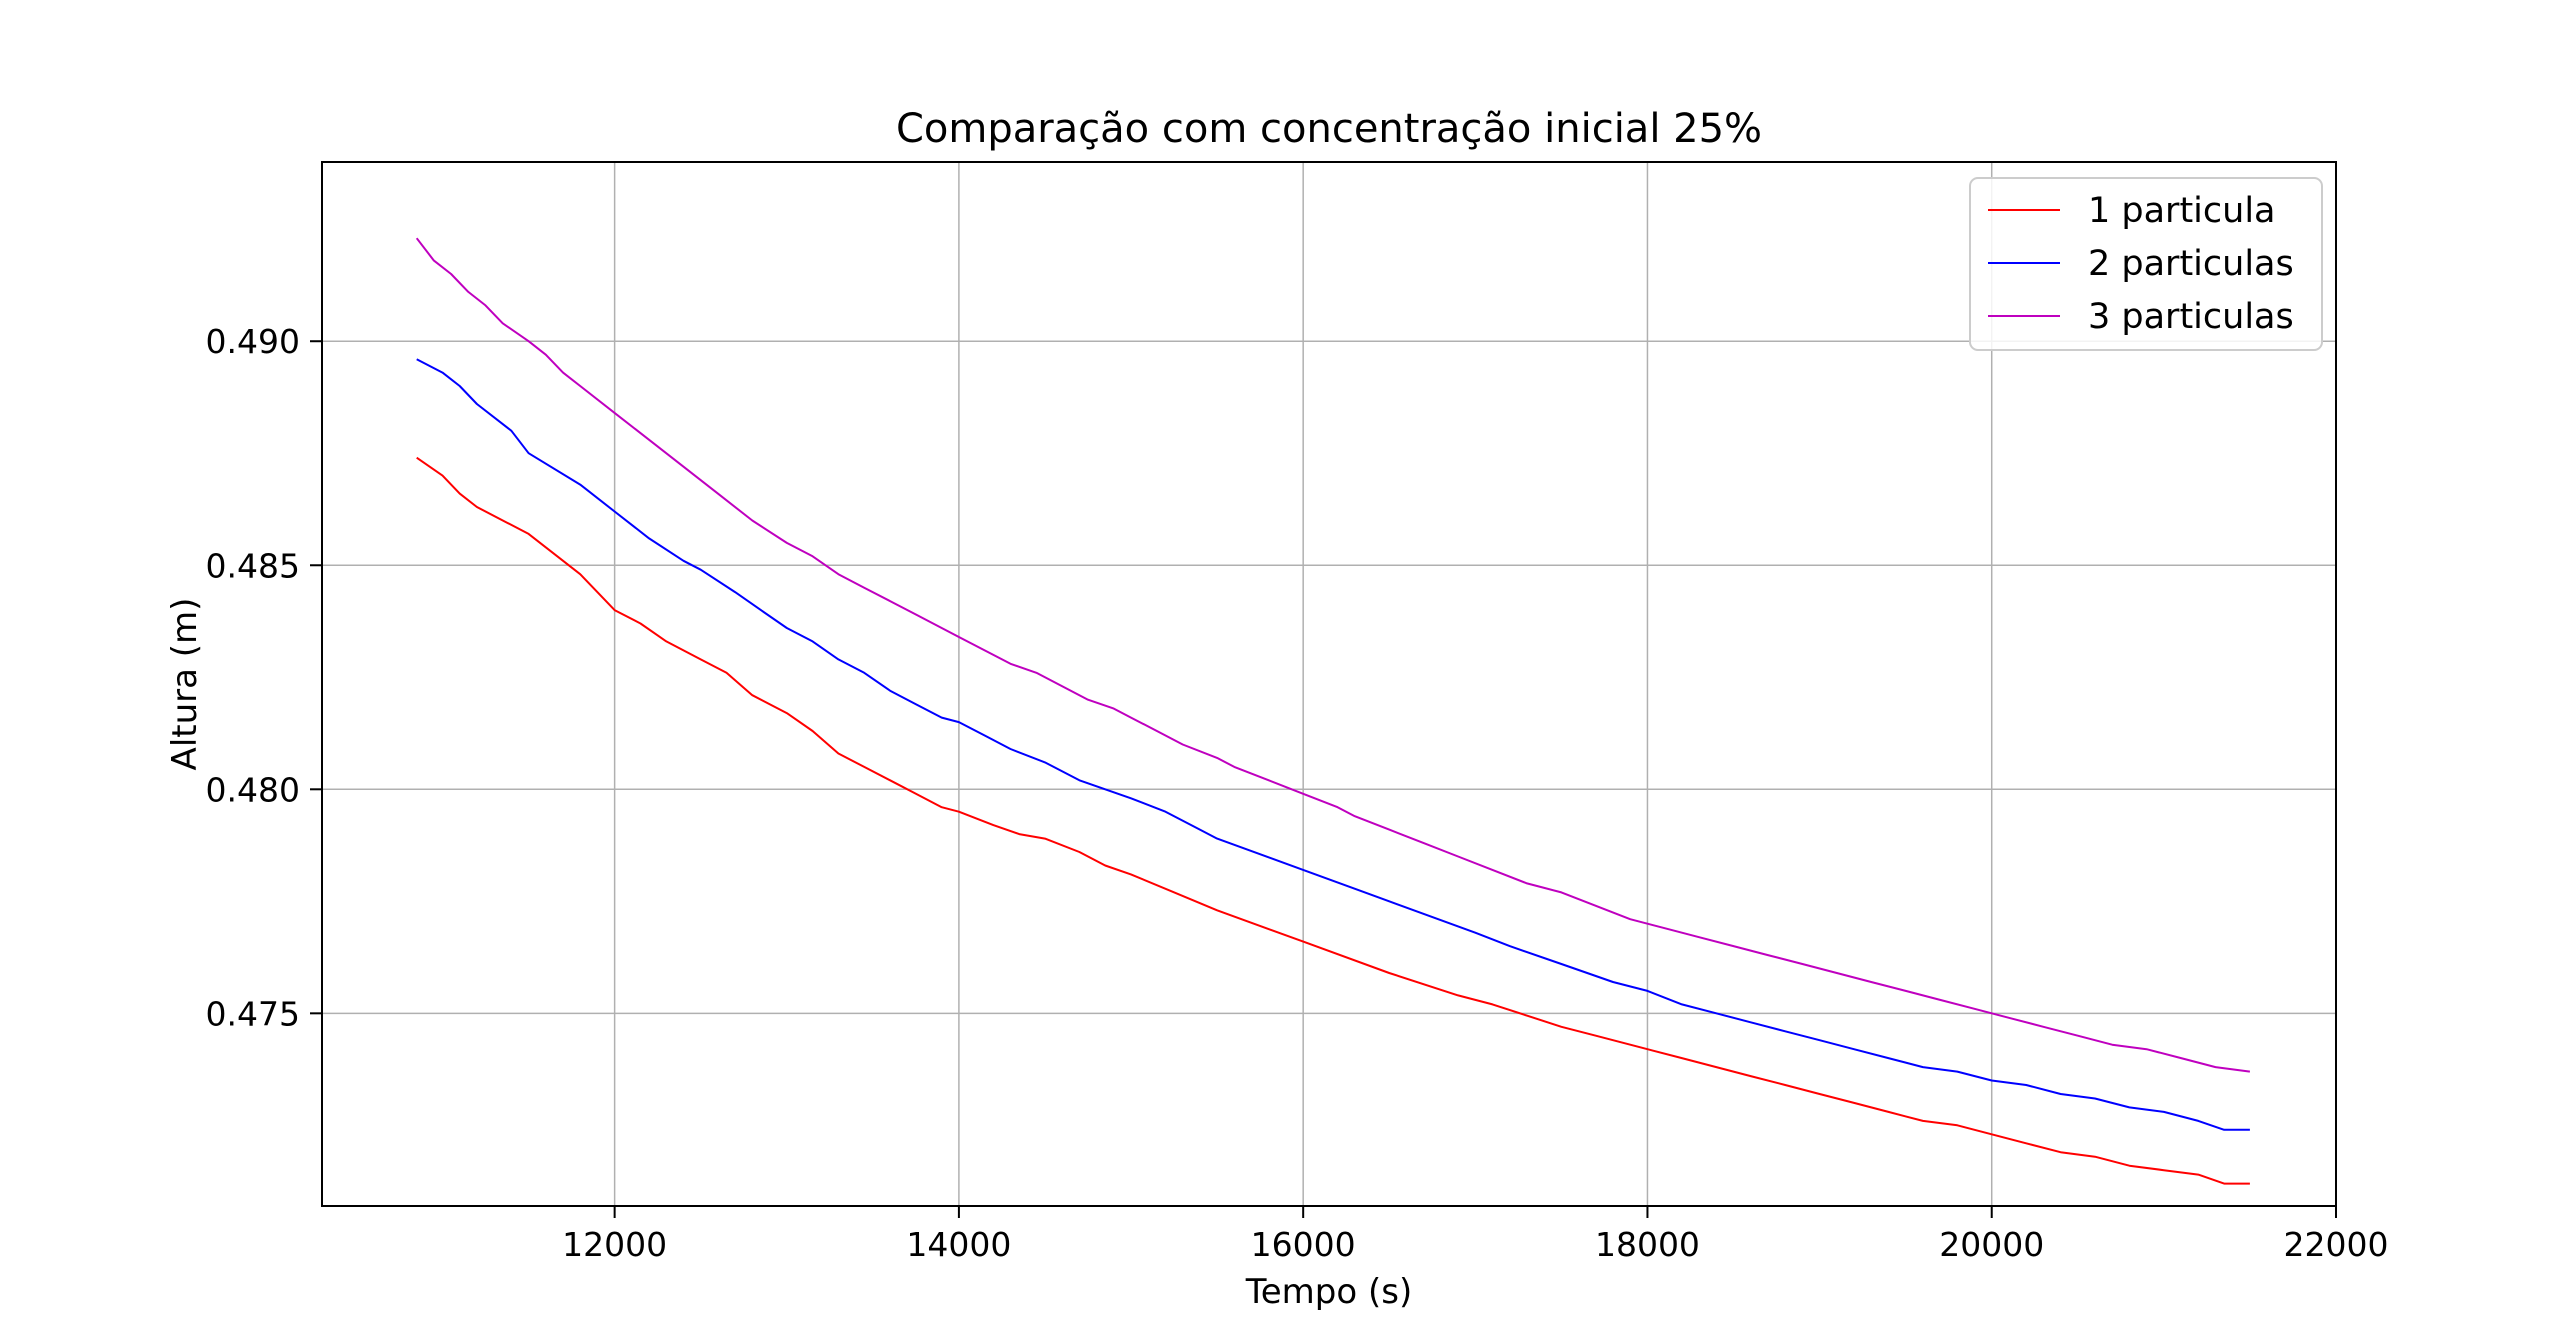 The image size is (2560, 1337). What do you see at coordinates (2191, 264) in the screenshot?
I see `legend-label: 2 particulas` at bounding box center [2191, 264].